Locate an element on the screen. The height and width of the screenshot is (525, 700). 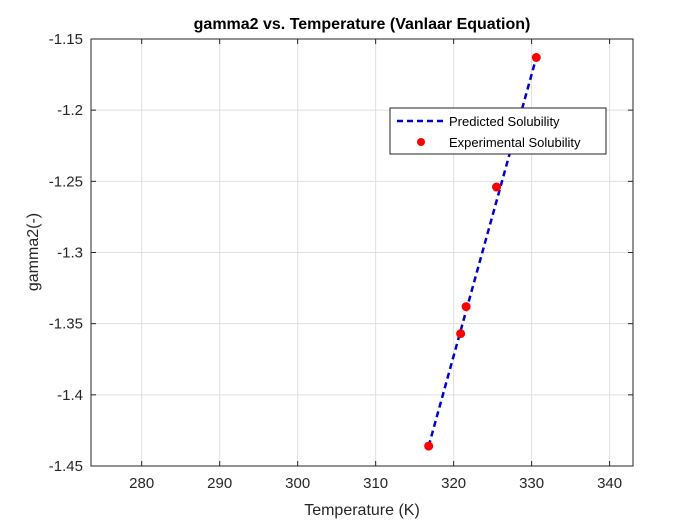
legend-experimental-label: Experimental Solubility is located at coordinates (515, 142).